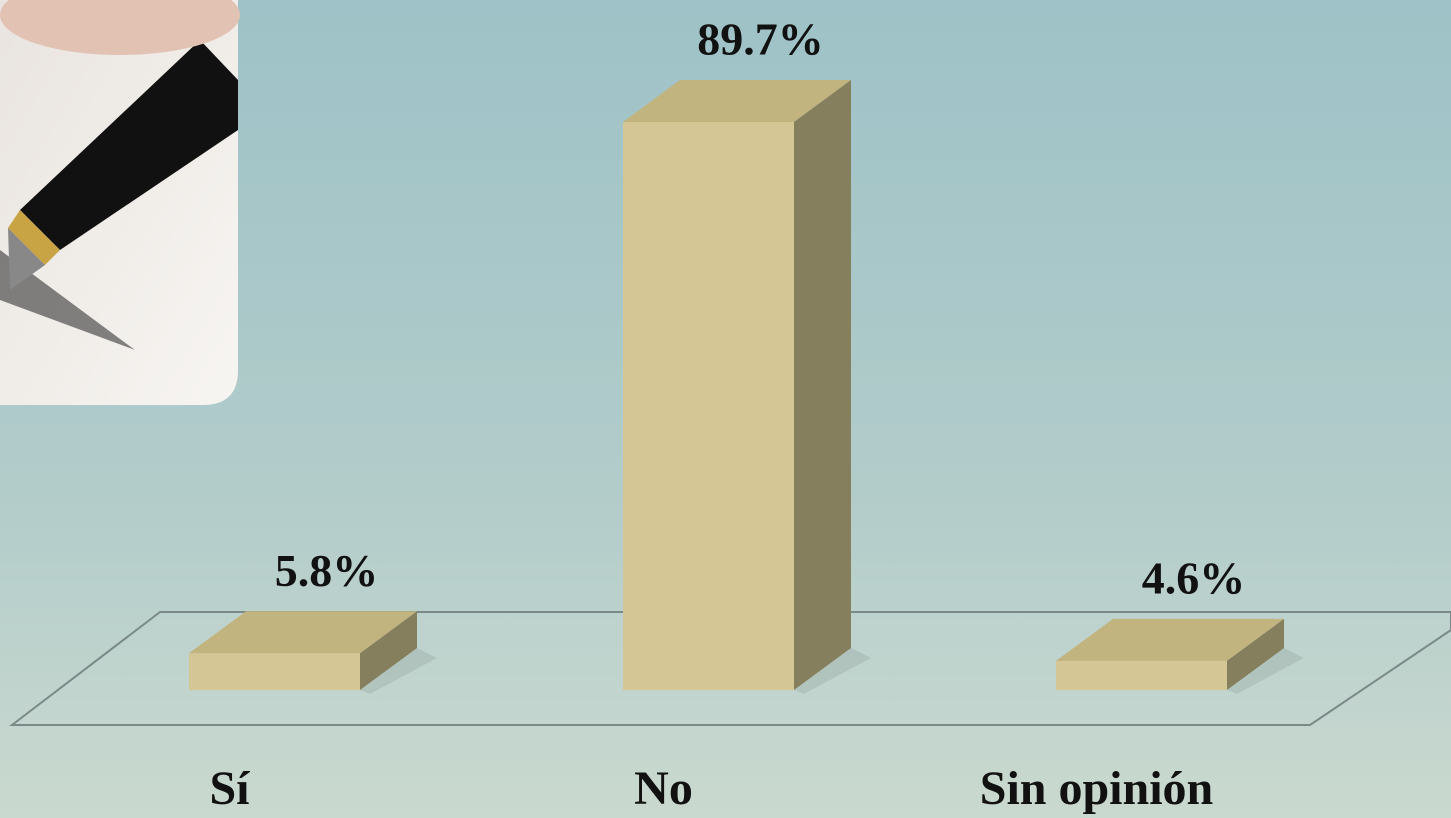 The image size is (1451, 818). Describe the element at coordinates (760, 39) in the screenshot. I see `value-label: 89.7%` at that location.